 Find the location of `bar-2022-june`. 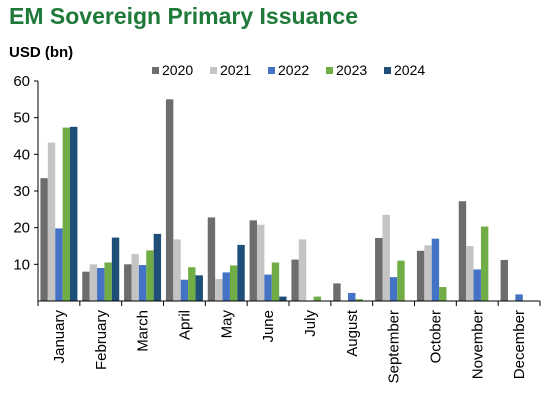

bar-2022-june is located at coordinates (268, 287).